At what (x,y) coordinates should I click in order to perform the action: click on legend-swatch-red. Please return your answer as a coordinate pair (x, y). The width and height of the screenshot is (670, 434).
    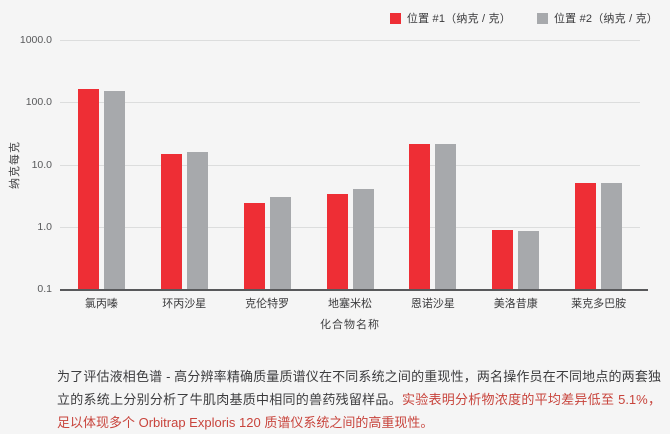
    Looking at the image, I should click on (395, 18).